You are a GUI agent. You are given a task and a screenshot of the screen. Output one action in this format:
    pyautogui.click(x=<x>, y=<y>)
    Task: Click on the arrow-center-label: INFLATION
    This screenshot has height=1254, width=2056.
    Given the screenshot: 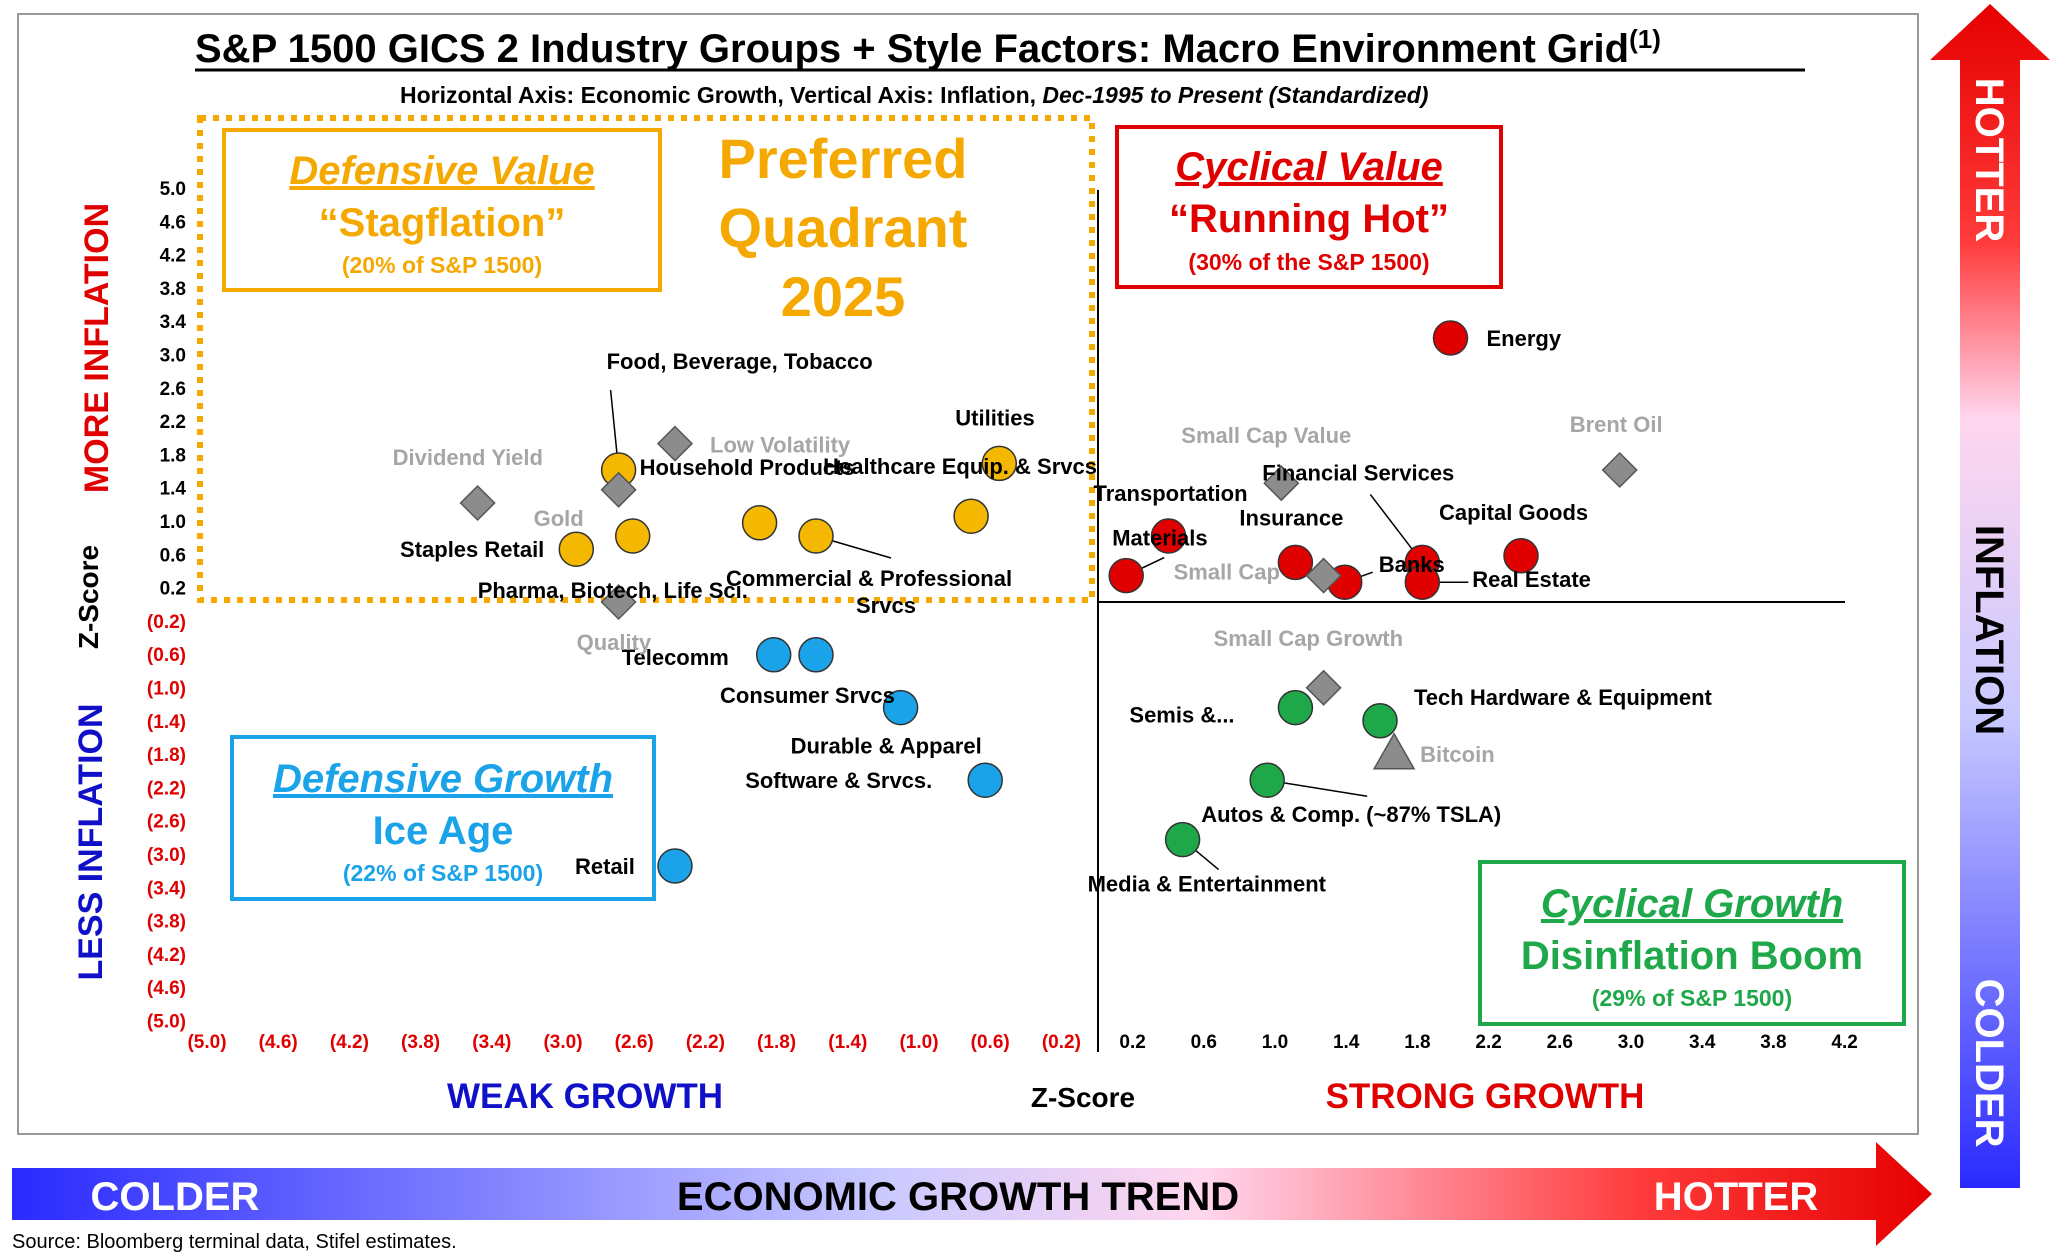 What is the action you would take?
    pyautogui.click(x=1989, y=630)
    